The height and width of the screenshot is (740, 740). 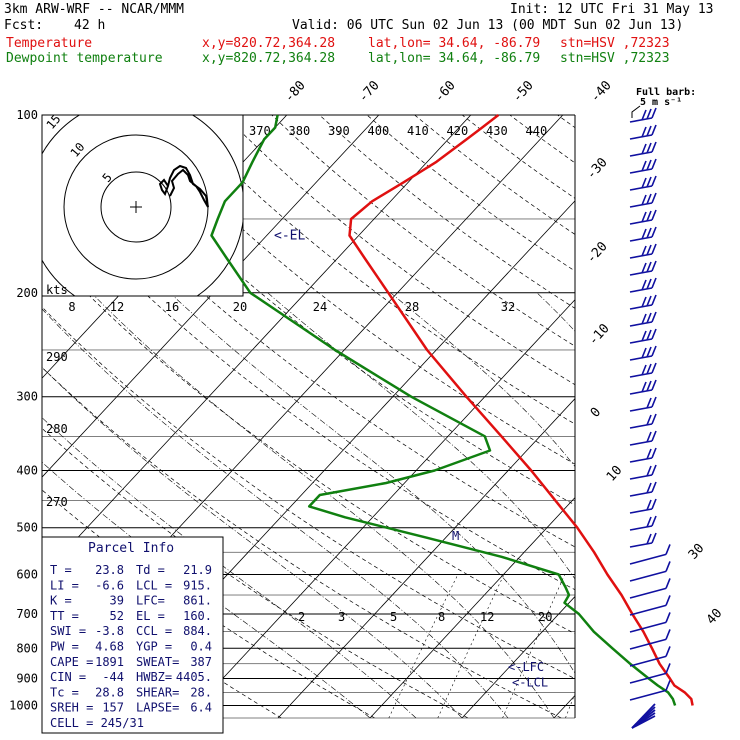 I want to click on mixing-ratio-label: 2, so click(x=301, y=617).